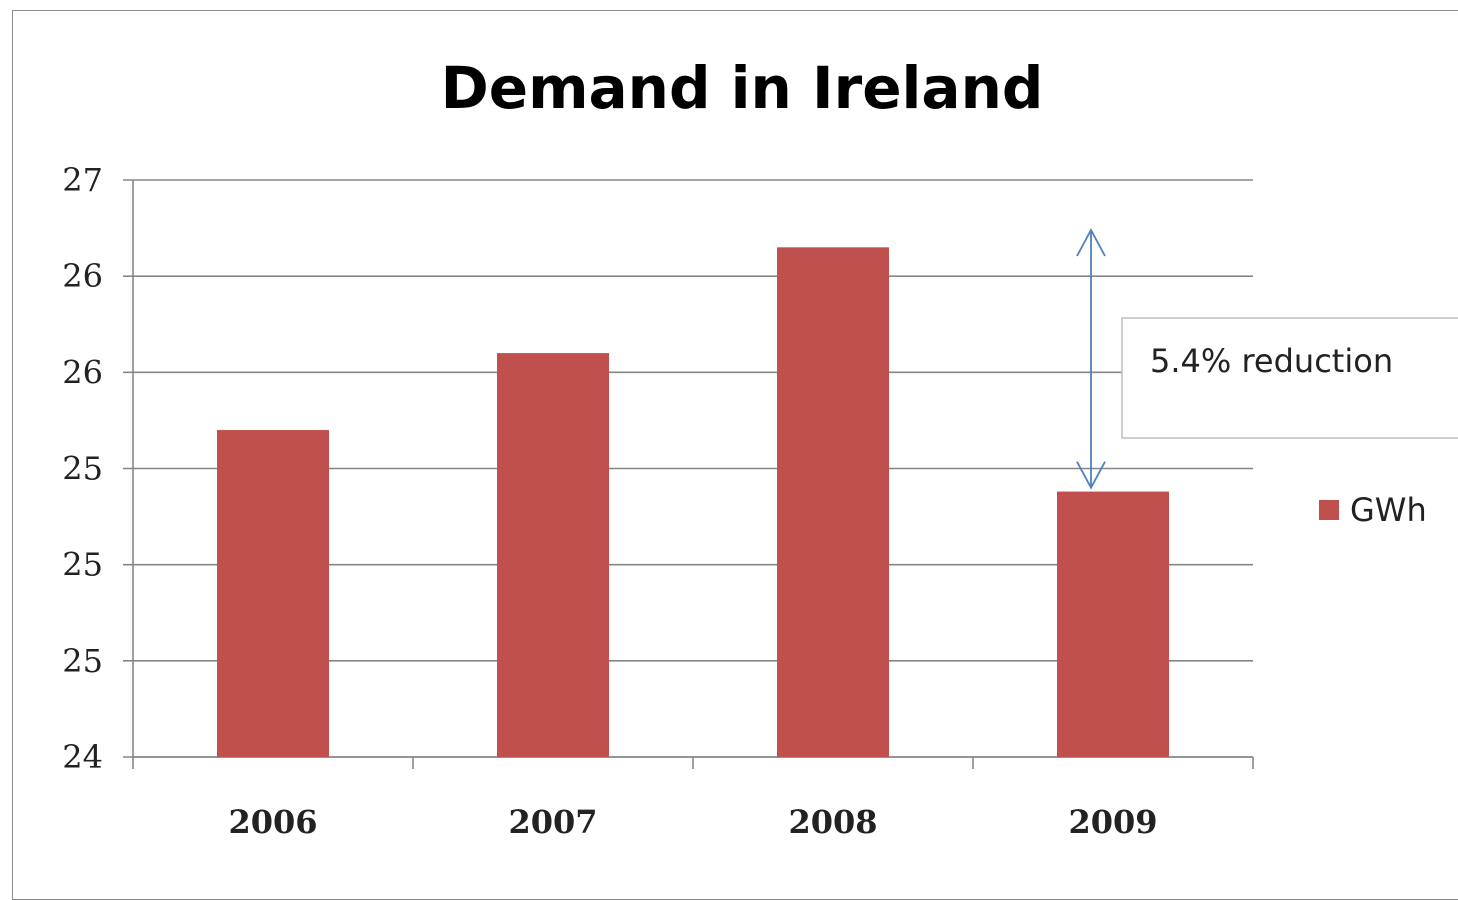  I want to click on x-tick-label: 2006, so click(272, 822).